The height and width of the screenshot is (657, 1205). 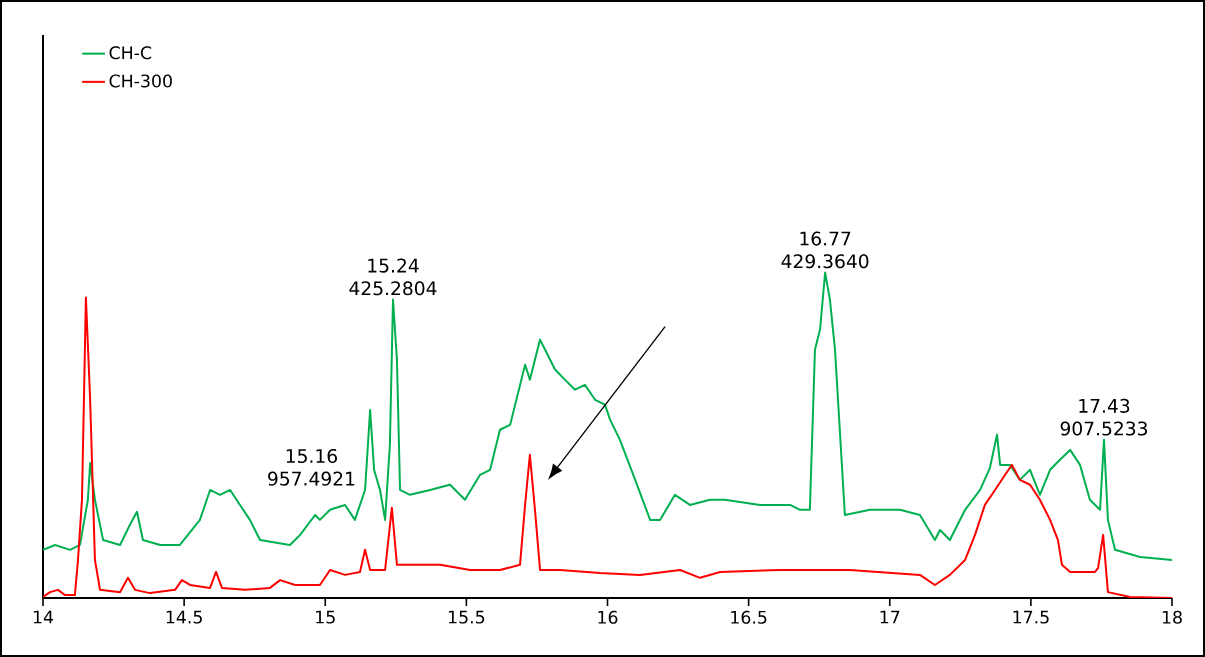 I want to click on x-tick-label: 15, so click(x=325, y=617).